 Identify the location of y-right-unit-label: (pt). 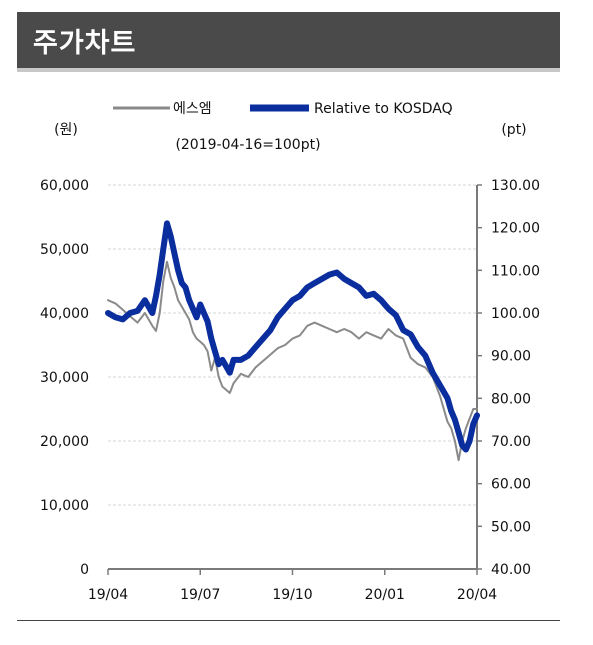
(513, 130).